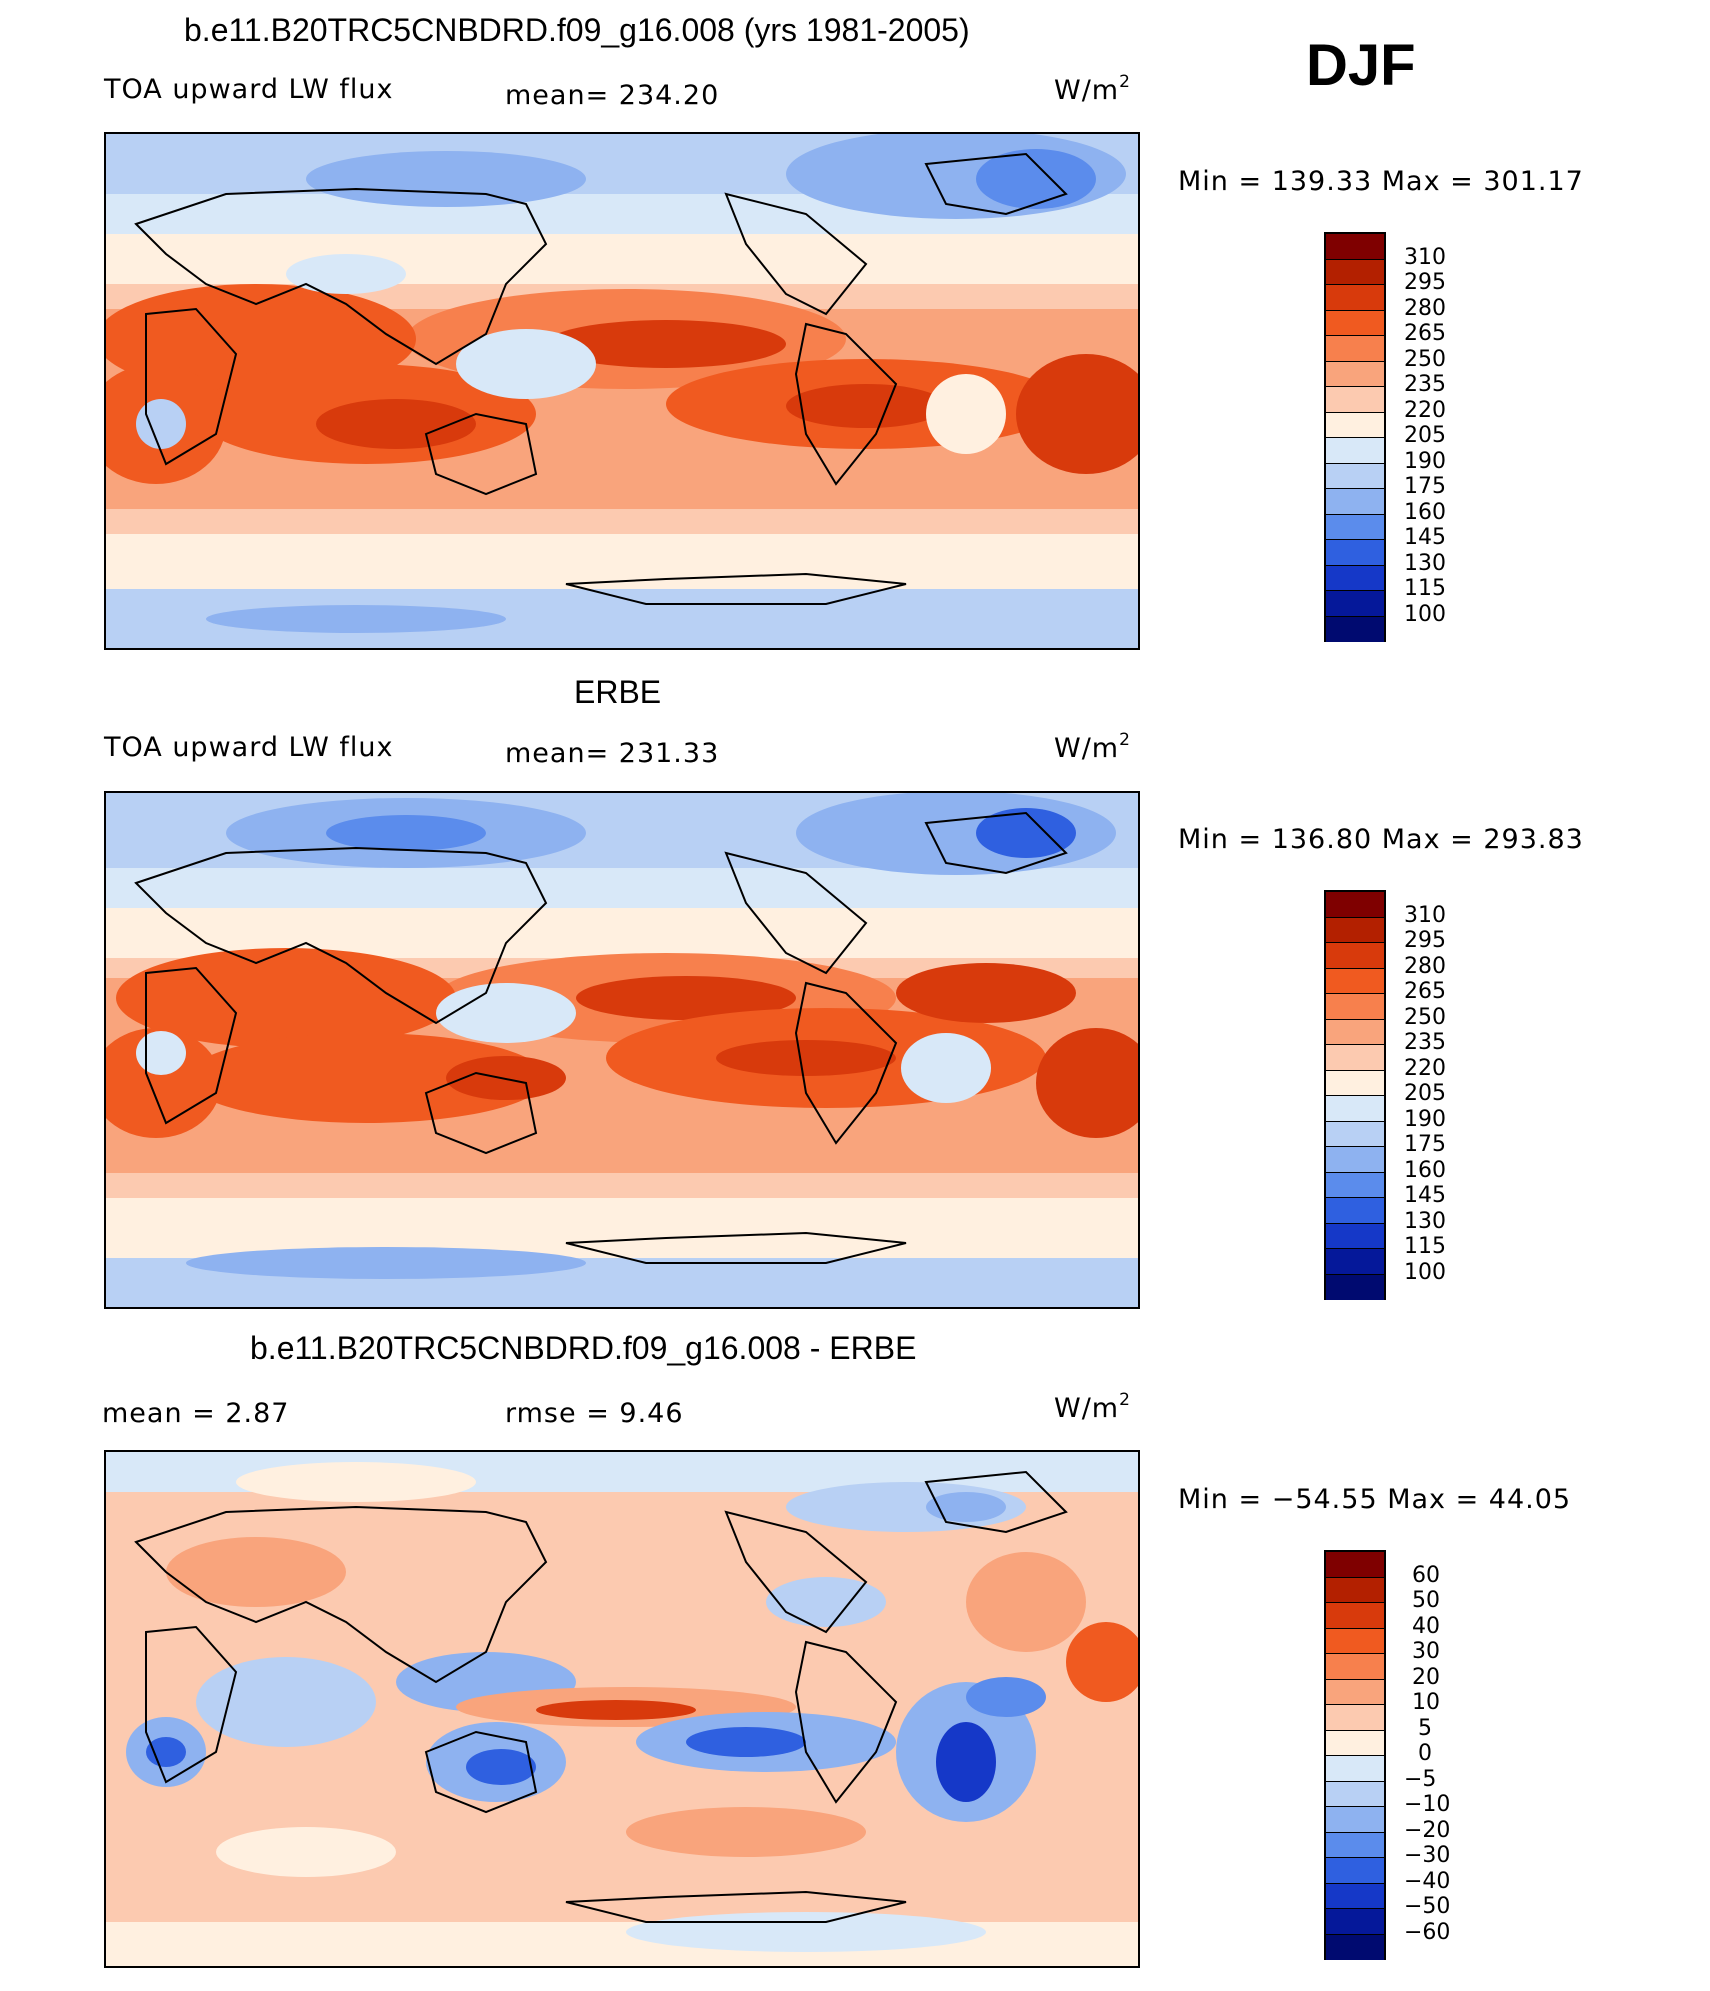 This screenshot has width=1710, height=1991. Describe the element at coordinates (1426, 1651) in the screenshot. I see `panel3-tick: 30` at that location.